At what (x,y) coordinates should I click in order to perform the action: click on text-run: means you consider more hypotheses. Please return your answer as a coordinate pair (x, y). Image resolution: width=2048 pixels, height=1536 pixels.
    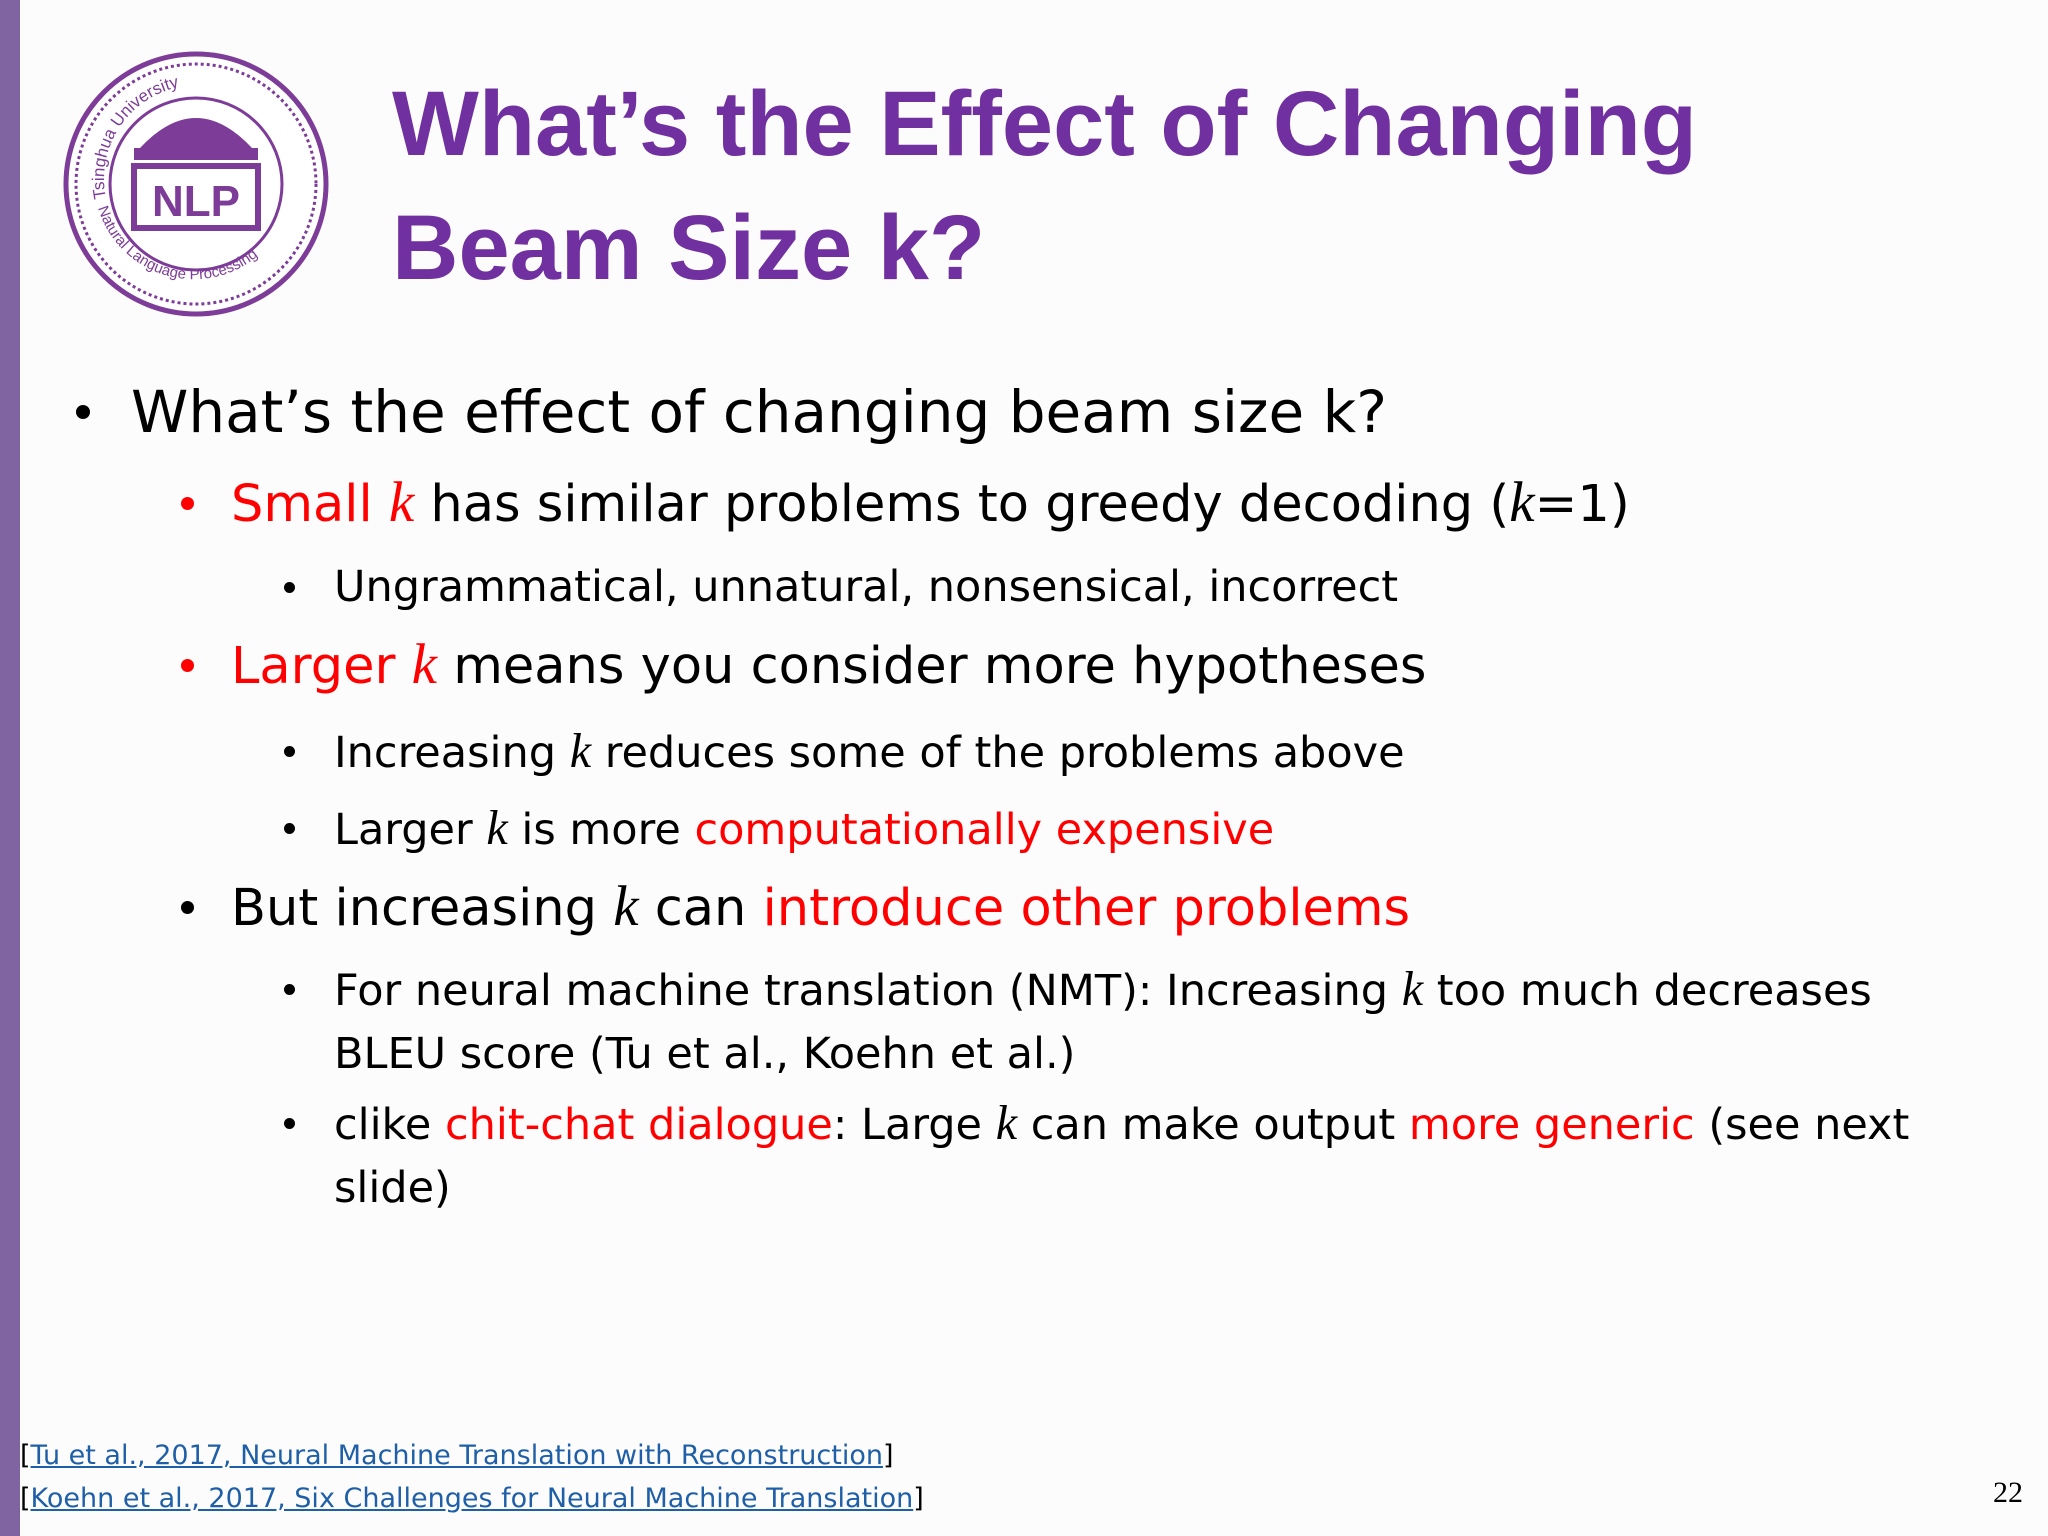
    Looking at the image, I should click on (932, 666).